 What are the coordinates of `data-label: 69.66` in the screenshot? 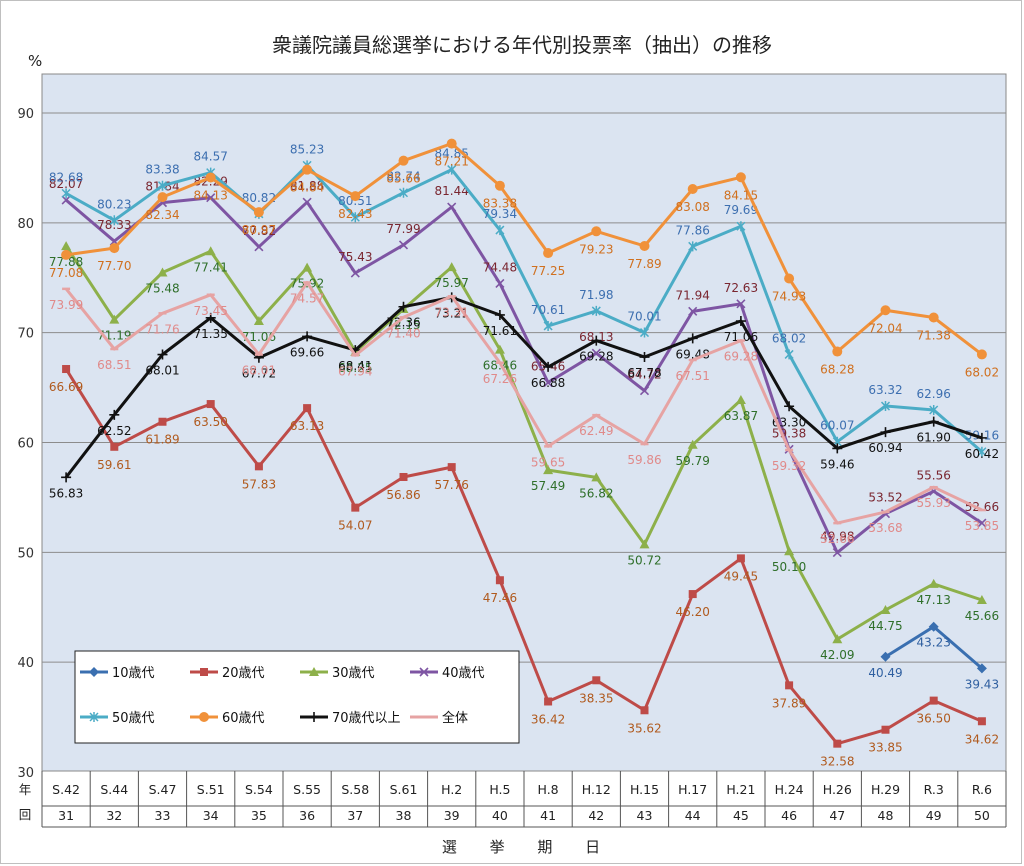 It's located at (307, 352).